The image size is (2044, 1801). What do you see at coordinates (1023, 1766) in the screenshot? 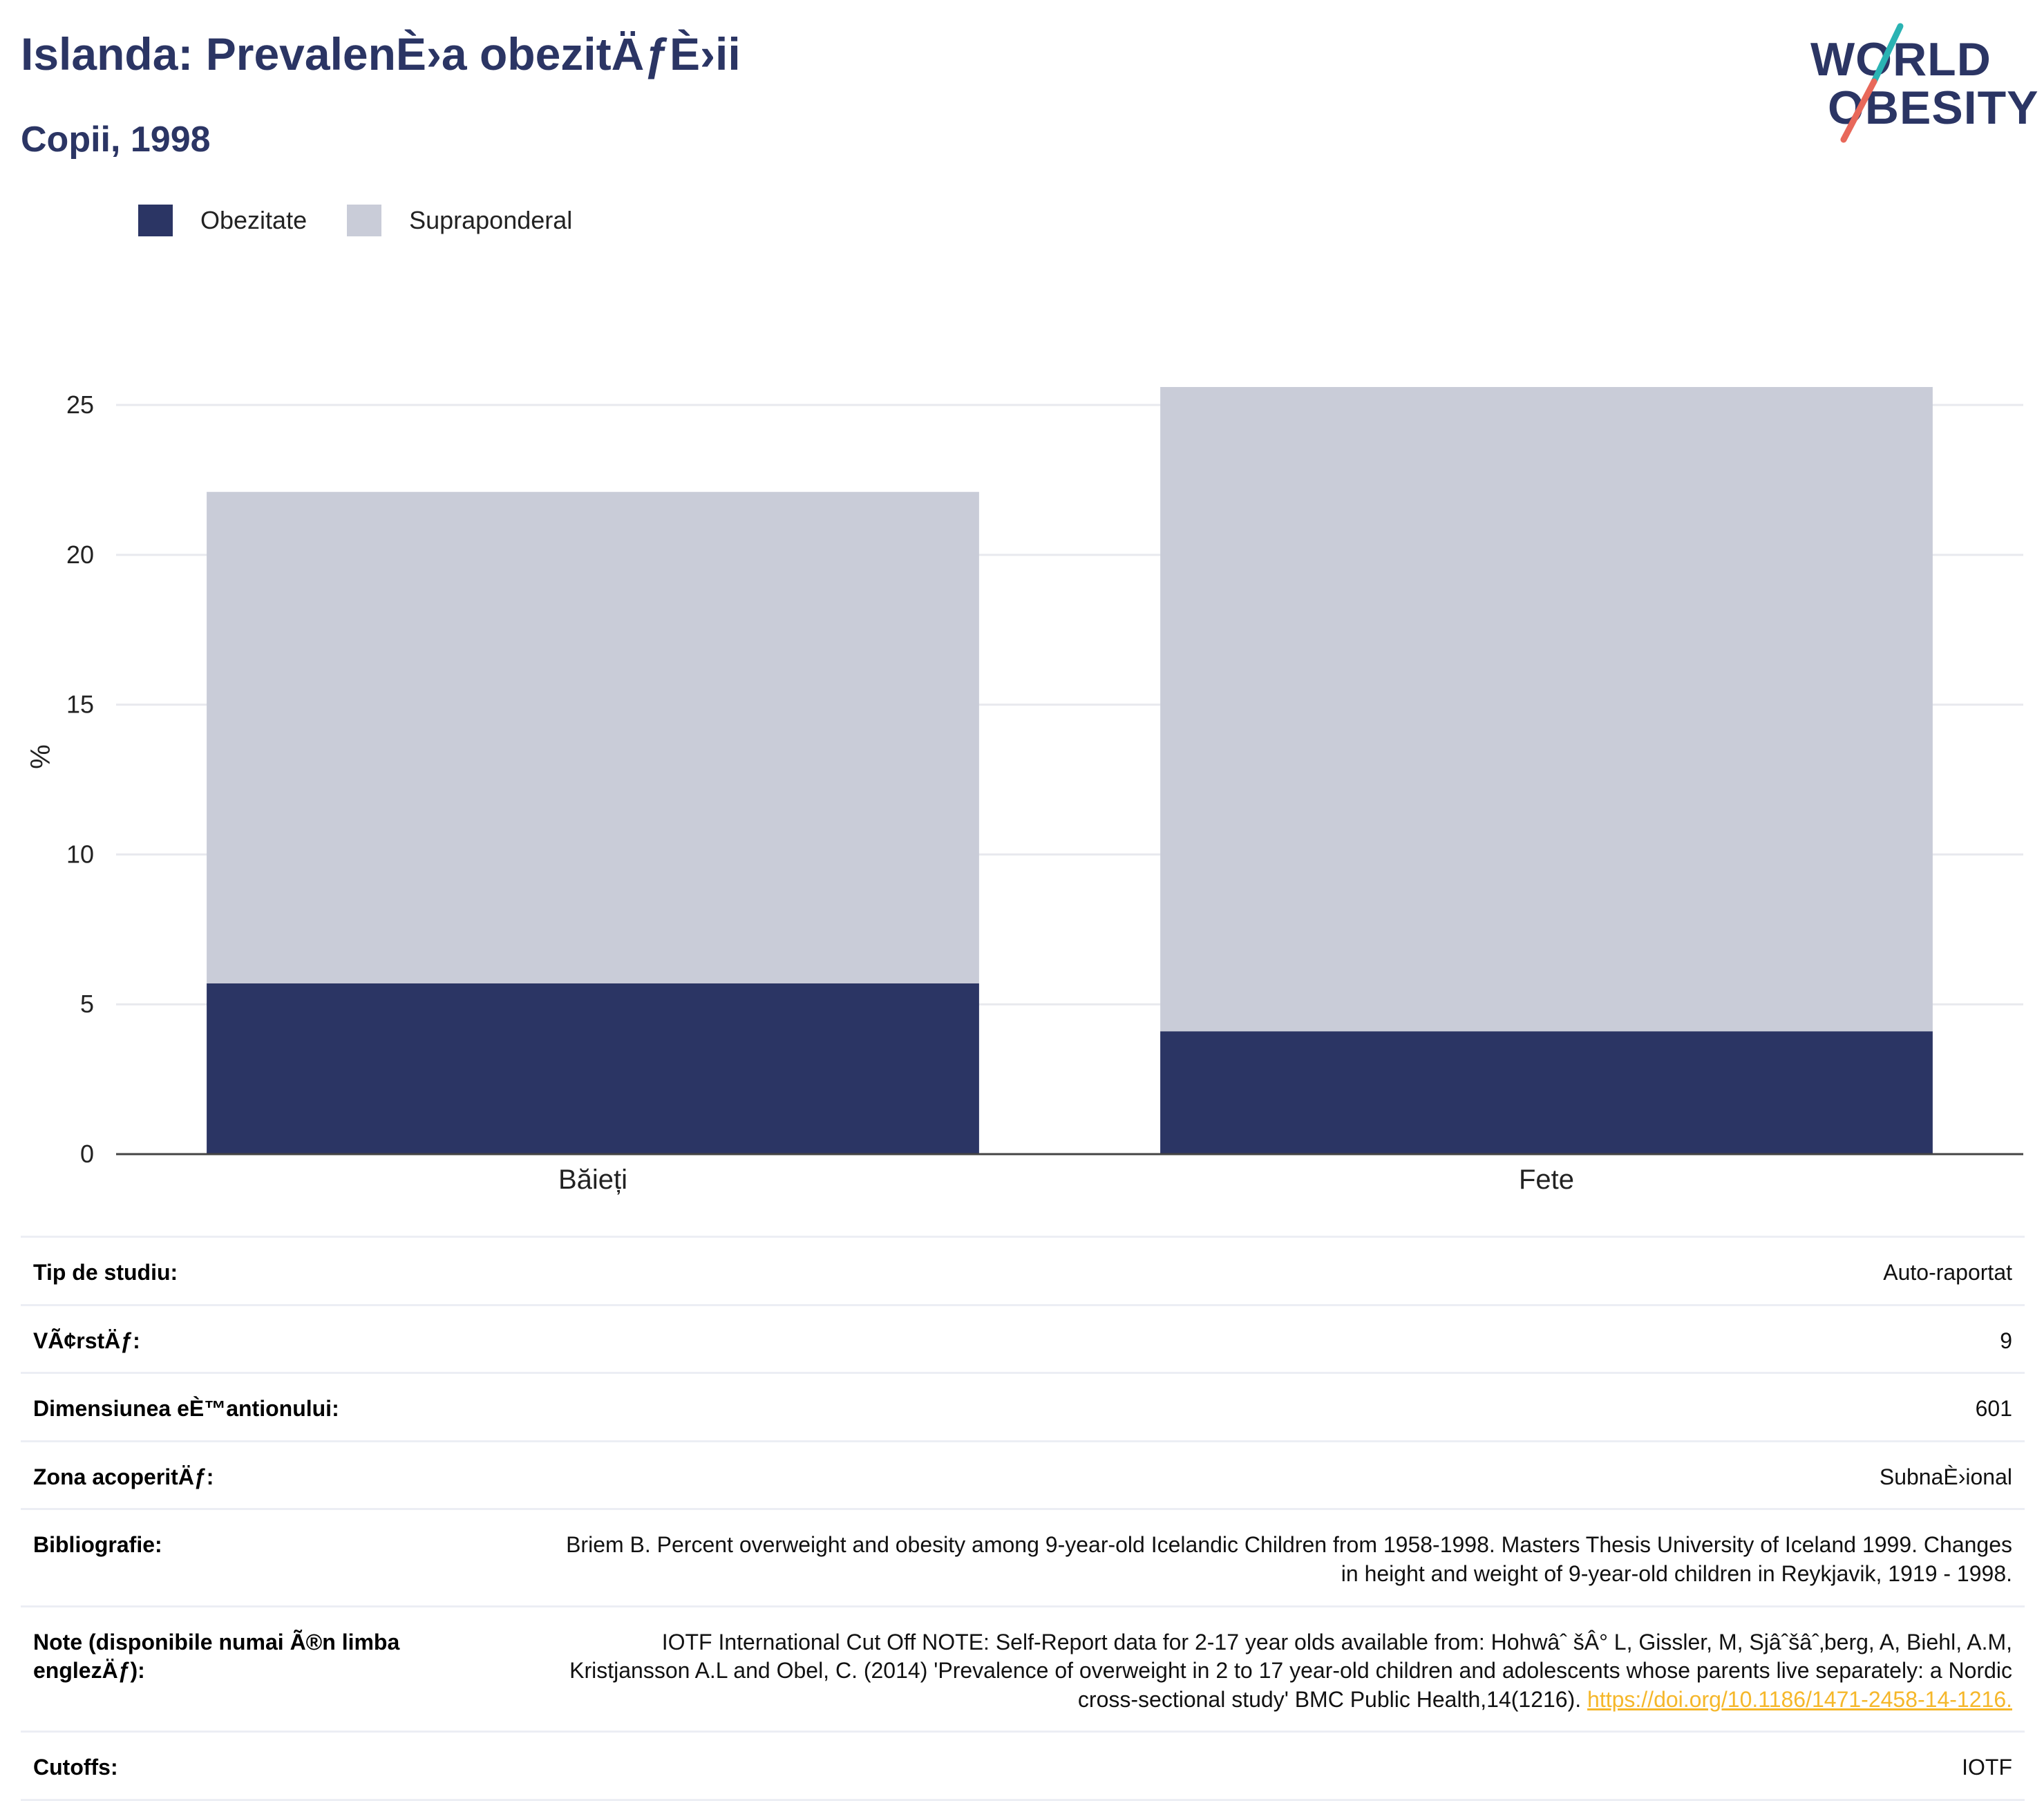
I see `table-row: Cutoffs: IOTF` at bounding box center [1023, 1766].